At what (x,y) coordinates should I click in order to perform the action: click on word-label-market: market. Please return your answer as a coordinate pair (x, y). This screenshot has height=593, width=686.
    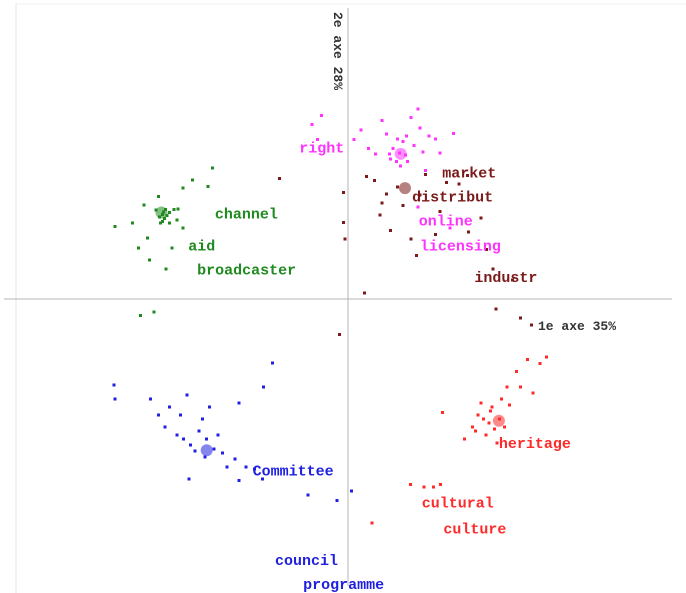
    Looking at the image, I should click on (469, 174).